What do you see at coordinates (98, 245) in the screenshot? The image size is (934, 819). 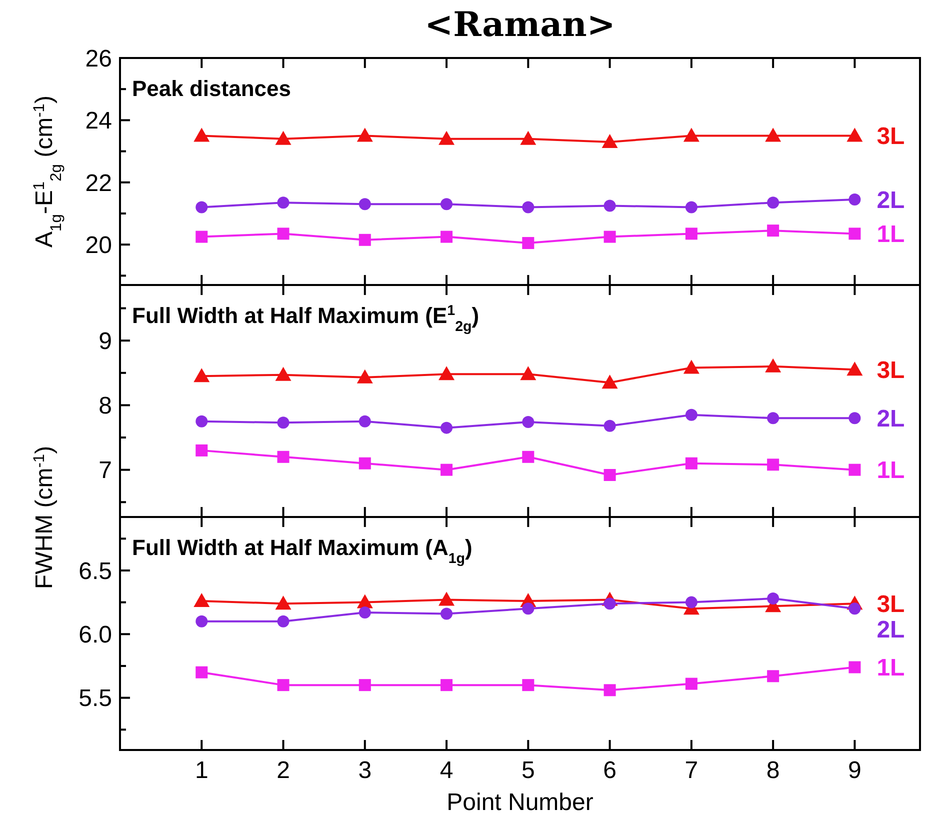 I see `y-tick-label: 20` at bounding box center [98, 245].